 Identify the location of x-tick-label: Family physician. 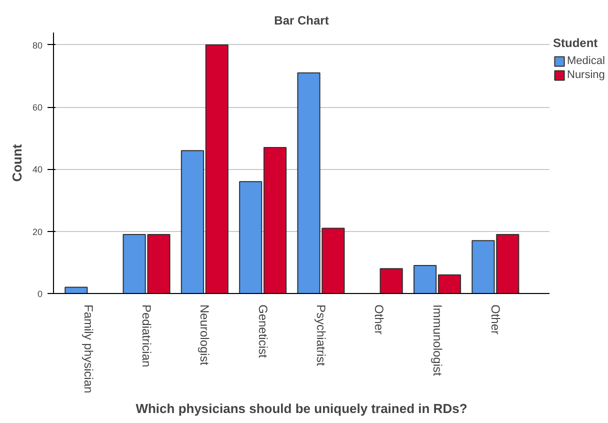
(88, 349).